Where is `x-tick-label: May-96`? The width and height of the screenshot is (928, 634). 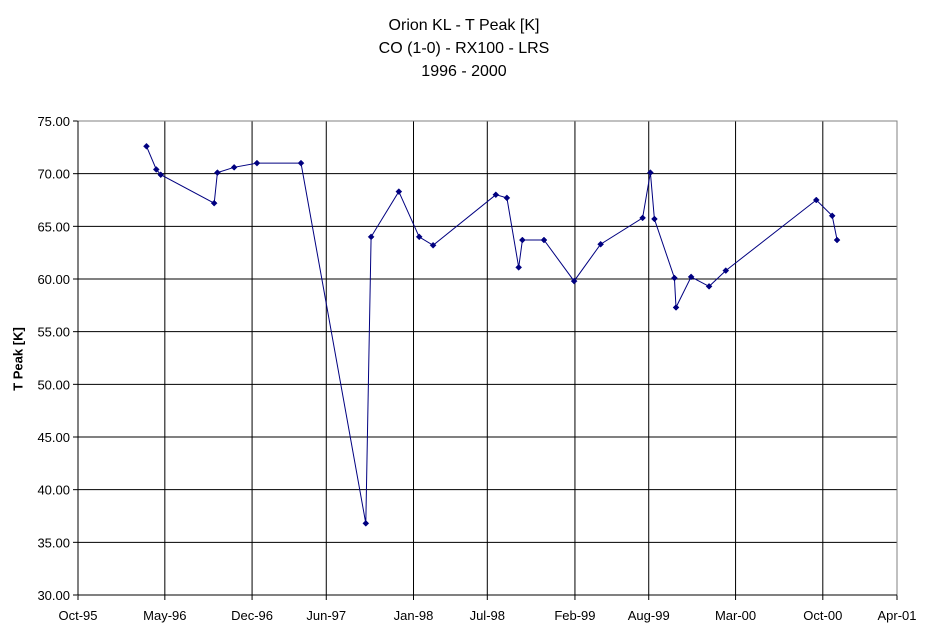 x-tick-label: May-96 is located at coordinates (164, 615).